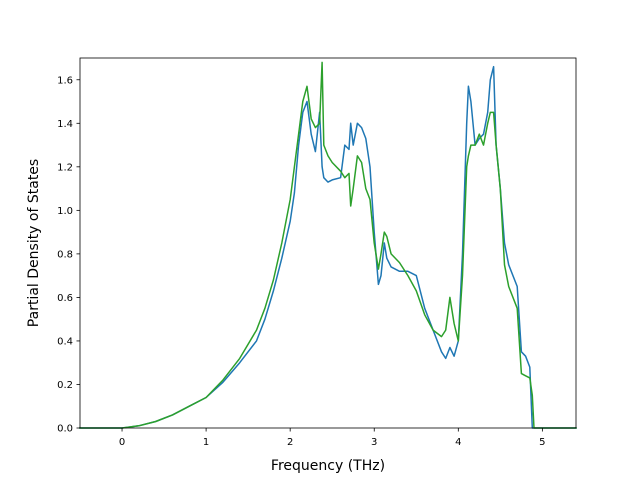 Image resolution: width=640 pixels, height=480 pixels. Describe the element at coordinates (542, 442) in the screenshot. I see `x-tick-label: 5` at that location.